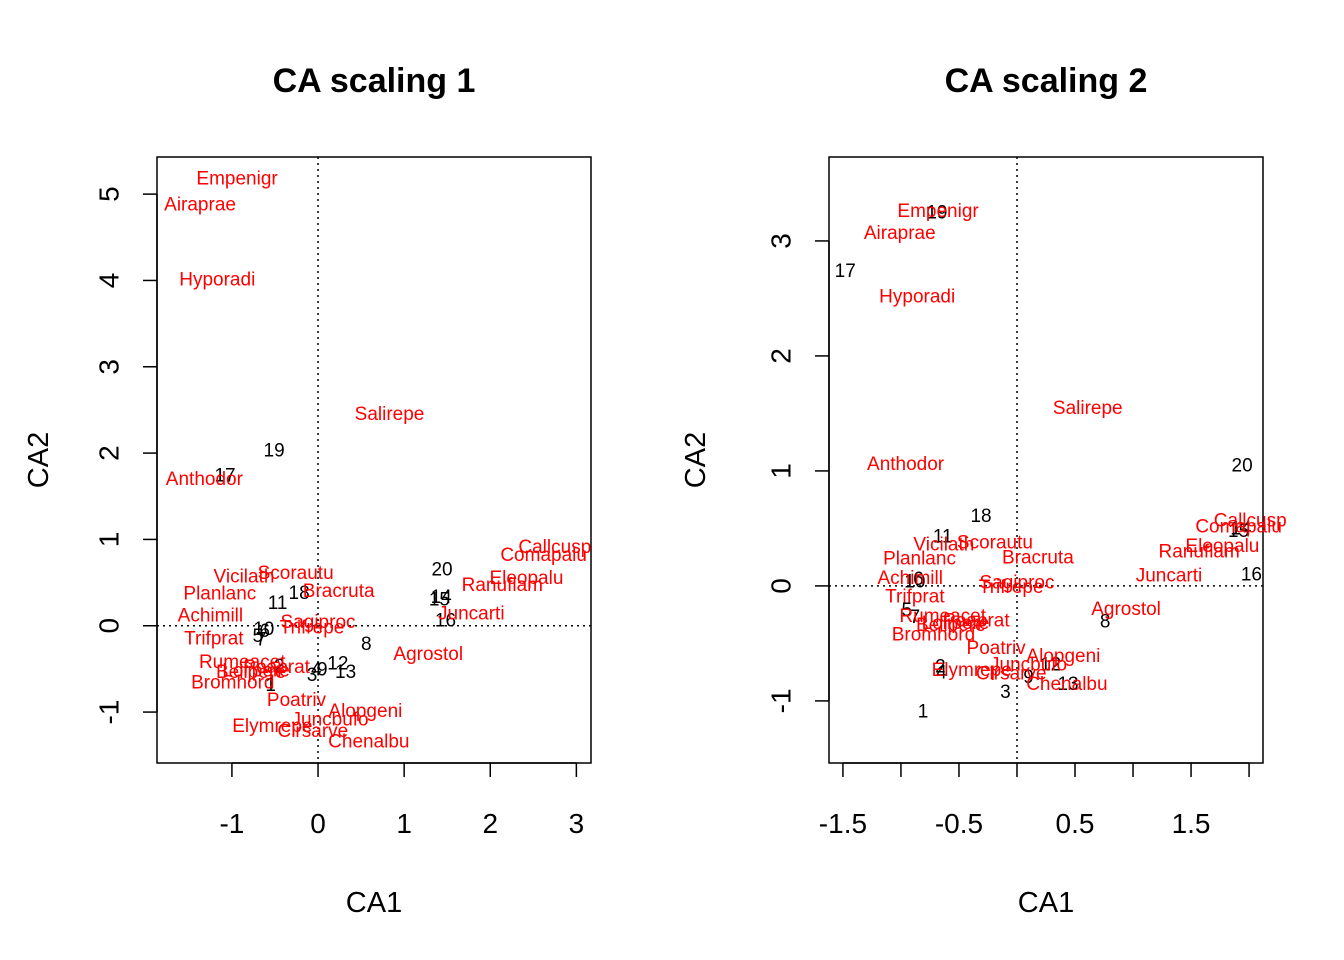 The width and height of the screenshot is (1344, 960). What do you see at coordinates (231, 823) in the screenshot?
I see `x-tick-label: -1` at bounding box center [231, 823].